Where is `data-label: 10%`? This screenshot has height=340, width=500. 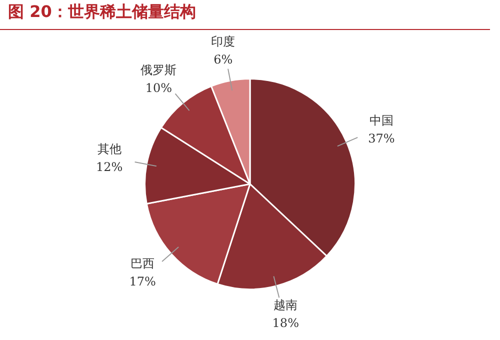 data-label: 10% is located at coordinates (158, 87).